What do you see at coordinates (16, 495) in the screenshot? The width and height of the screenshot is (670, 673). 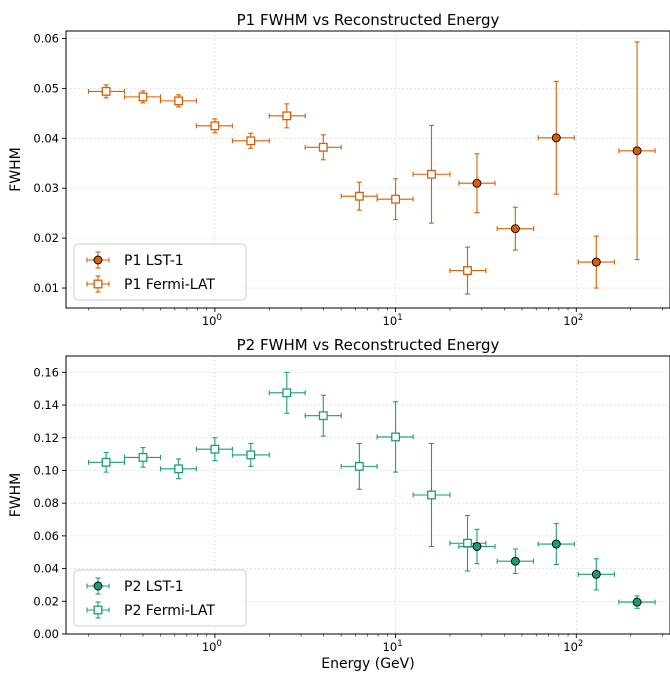 I see `p2-y-axis-label: FWHM` at bounding box center [16, 495].